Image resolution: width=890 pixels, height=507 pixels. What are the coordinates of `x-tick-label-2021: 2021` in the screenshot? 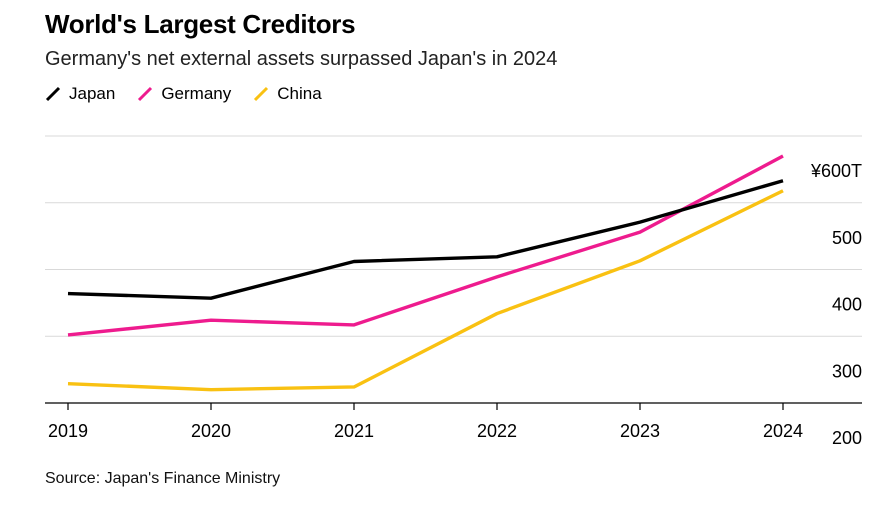 It's located at (354, 431).